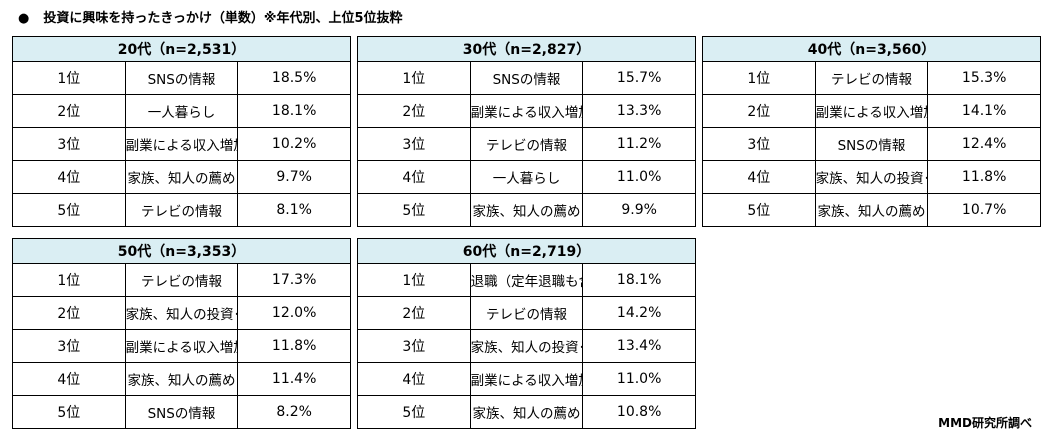  What do you see at coordinates (526, 251) in the screenshot?
I see `table-header: 60代（n=2,719）` at bounding box center [526, 251].